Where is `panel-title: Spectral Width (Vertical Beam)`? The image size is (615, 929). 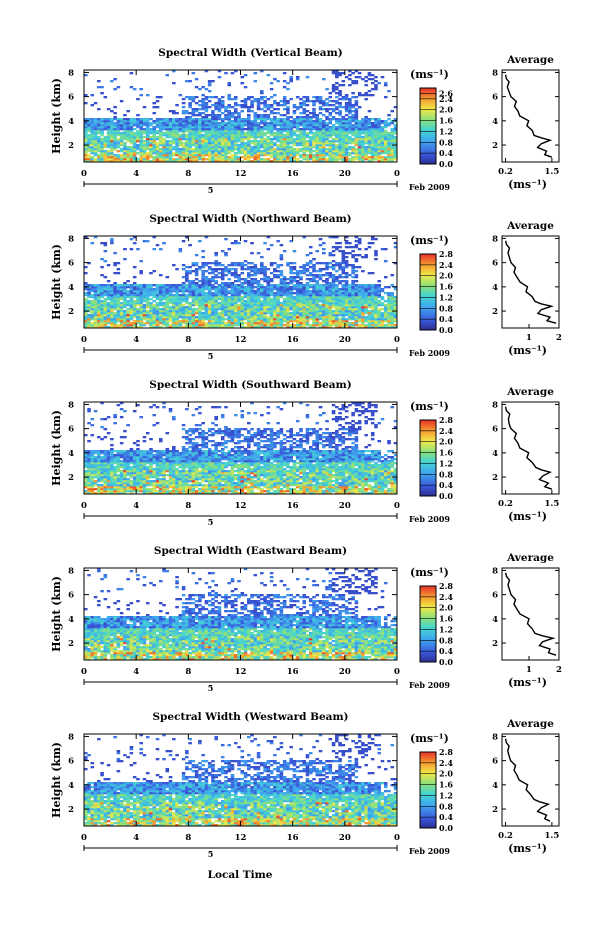 panel-title: Spectral Width (Vertical Beam) is located at coordinates (250, 53).